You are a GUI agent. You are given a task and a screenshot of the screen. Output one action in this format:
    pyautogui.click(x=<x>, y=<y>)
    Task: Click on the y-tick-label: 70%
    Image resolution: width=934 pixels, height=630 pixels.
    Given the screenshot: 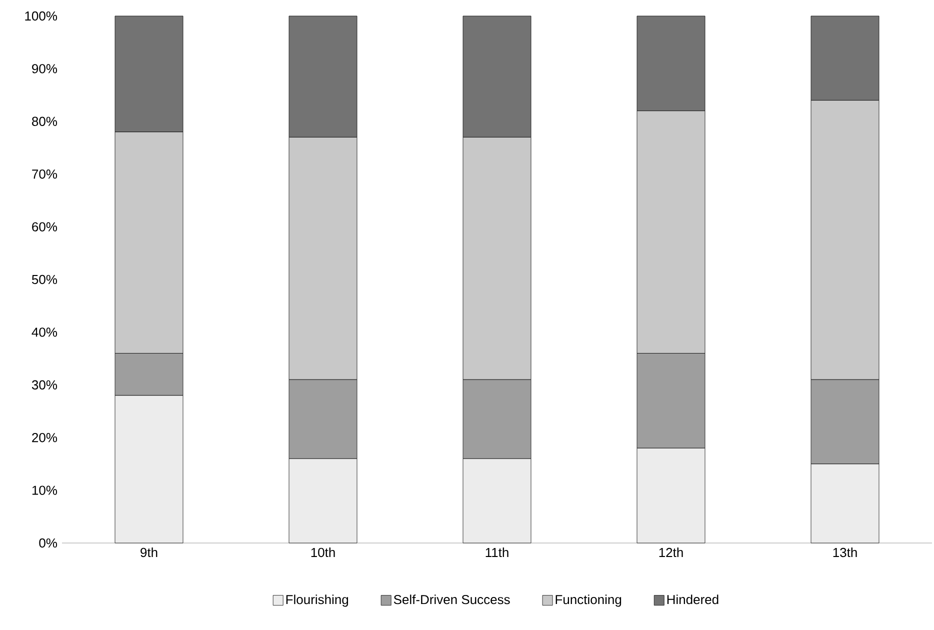 What is the action you would take?
    pyautogui.click(x=45, y=174)
    